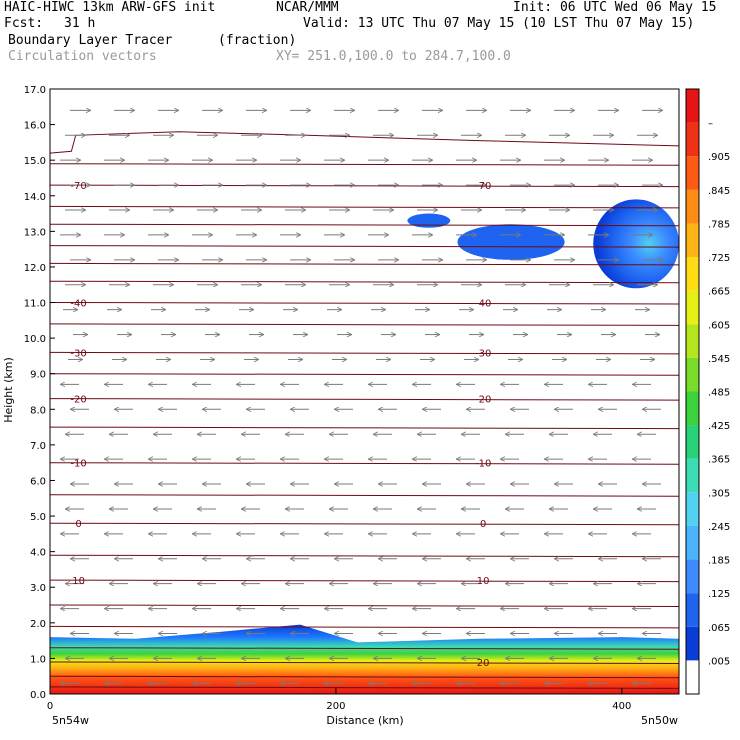  What do you see at coordinates (35, 126) in the screenshot?
I see `y-tick-label: 16.0` at bounding box center [35, 126].